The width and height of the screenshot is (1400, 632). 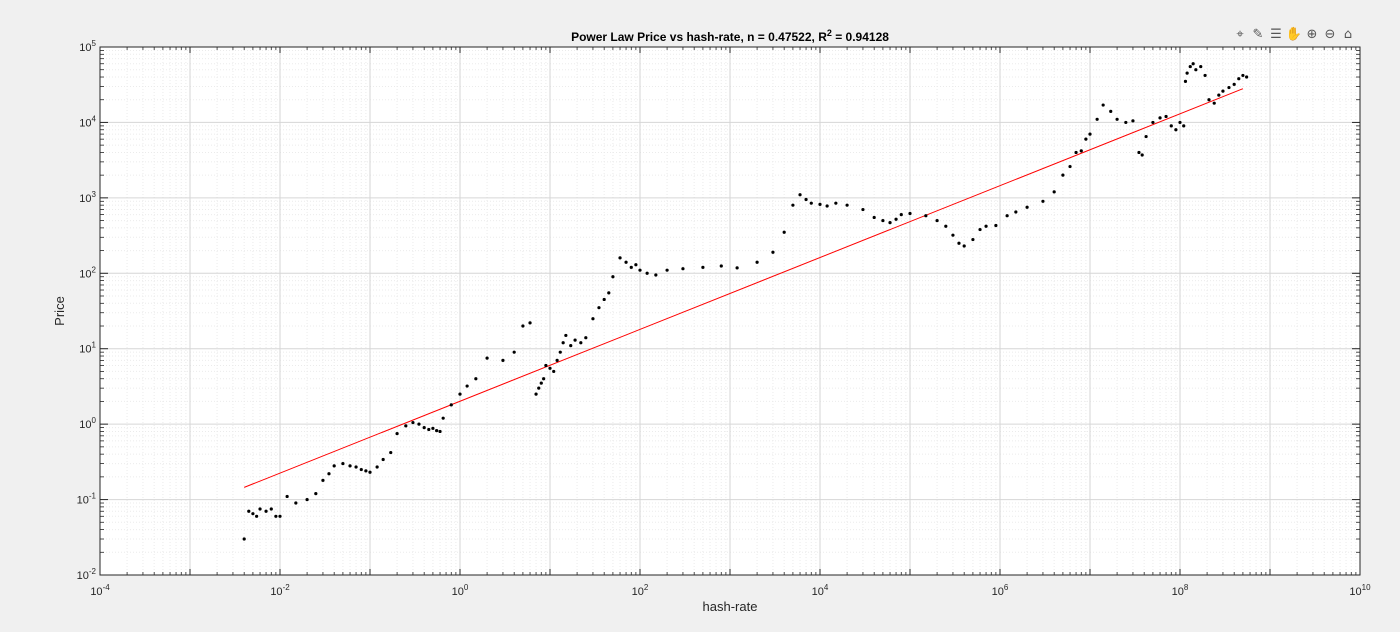 I want to click on y-tick-label: 10², so click(x=87, y=272).